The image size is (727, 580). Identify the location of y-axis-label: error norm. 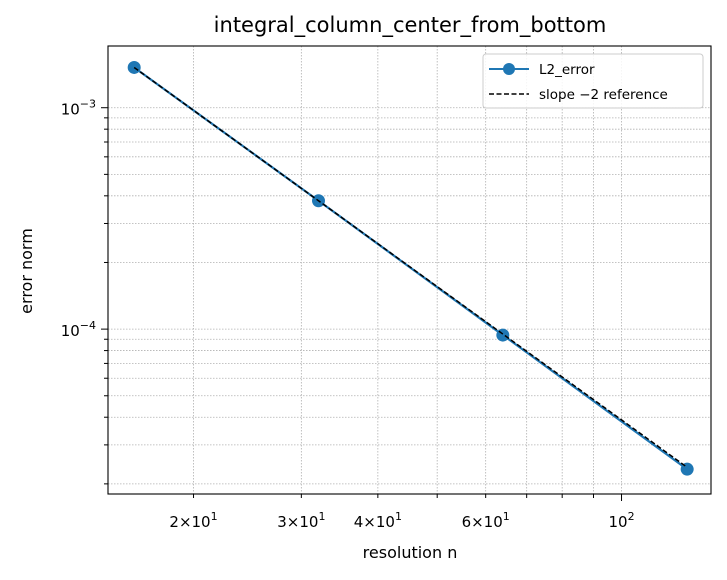
(26, 271).